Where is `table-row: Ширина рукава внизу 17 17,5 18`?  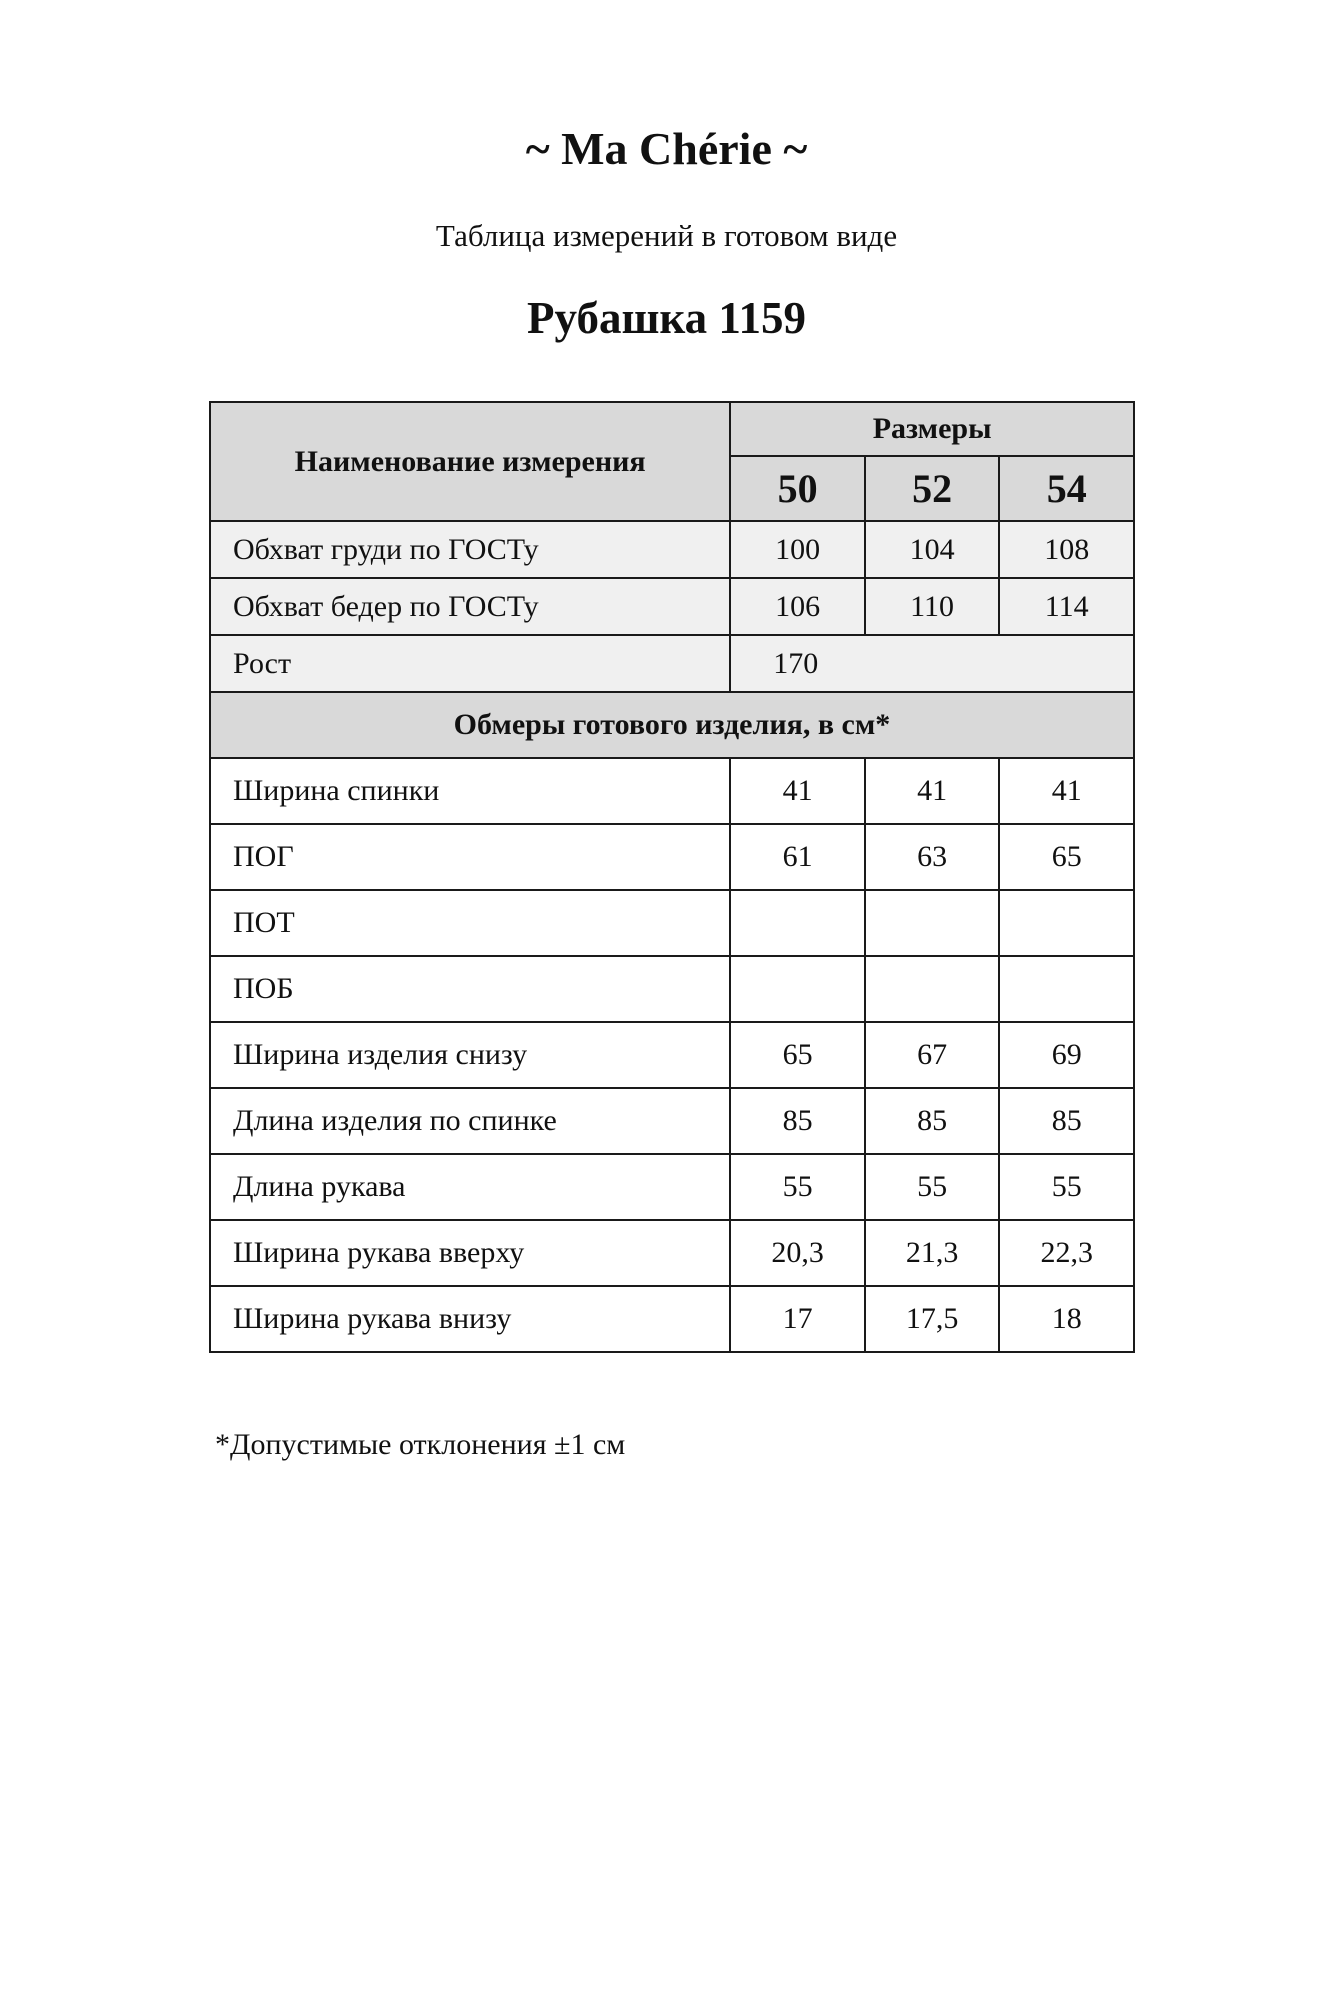
table-row: Ширина рукава внизу 17 17,5 18 is located at coordinates (671, 1319).